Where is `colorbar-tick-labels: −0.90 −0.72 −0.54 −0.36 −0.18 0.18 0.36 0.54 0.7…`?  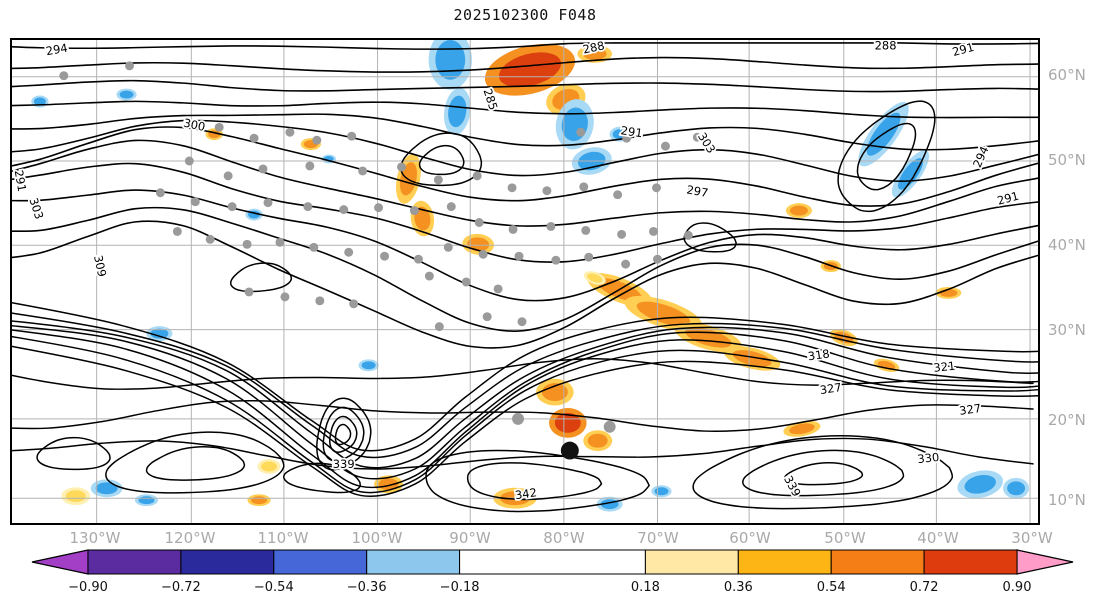 colorbar-tick-labels: −0.90 −0.72 −0.54 −0.36 −0.18 0.18 0.36 0.54 0.7… is located at coordinates (552, 589).